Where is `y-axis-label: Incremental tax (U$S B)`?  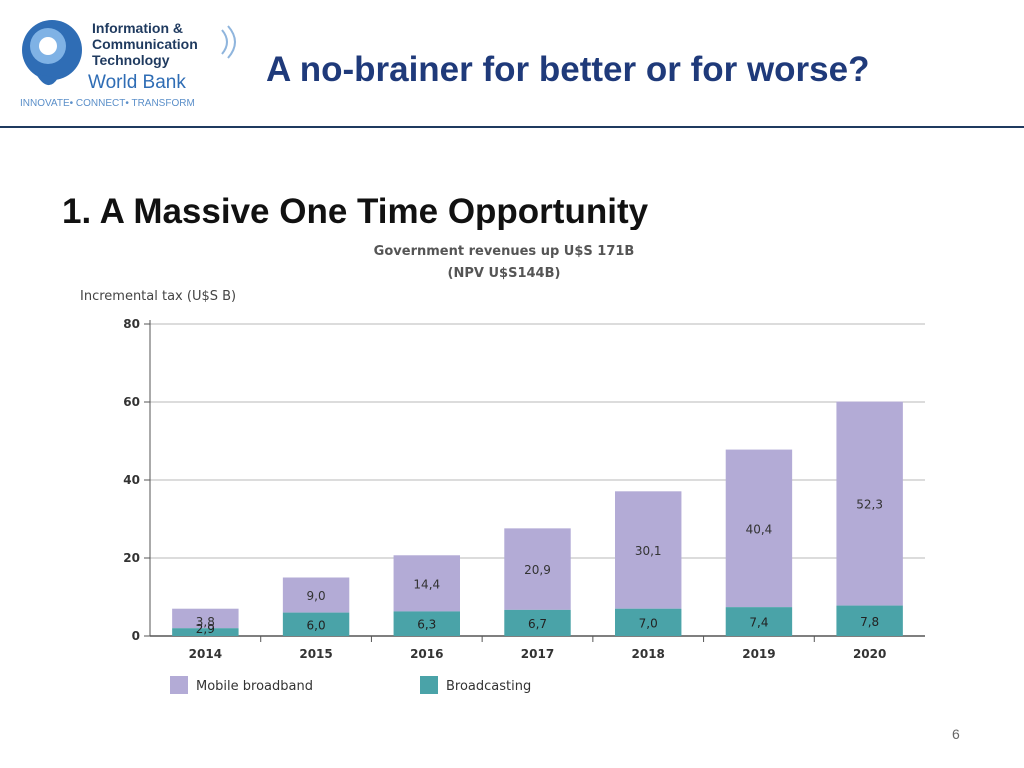 y-axis-label: Incremental tax (U$S B) is located at coordinates (158, 296).